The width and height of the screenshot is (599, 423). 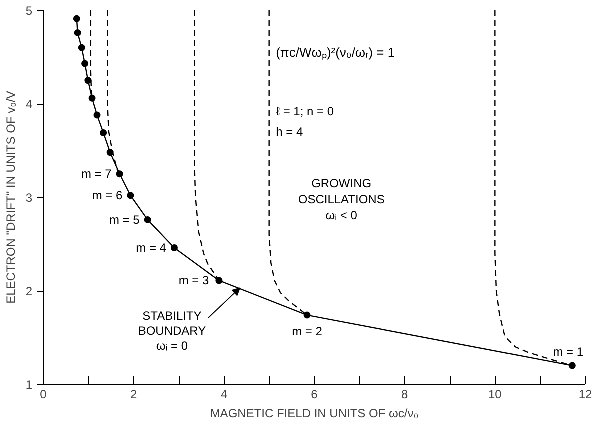 I want to click on annotation: STABILITY BOUNDARY ωᵢ = 0, so click(x=172, y=331).